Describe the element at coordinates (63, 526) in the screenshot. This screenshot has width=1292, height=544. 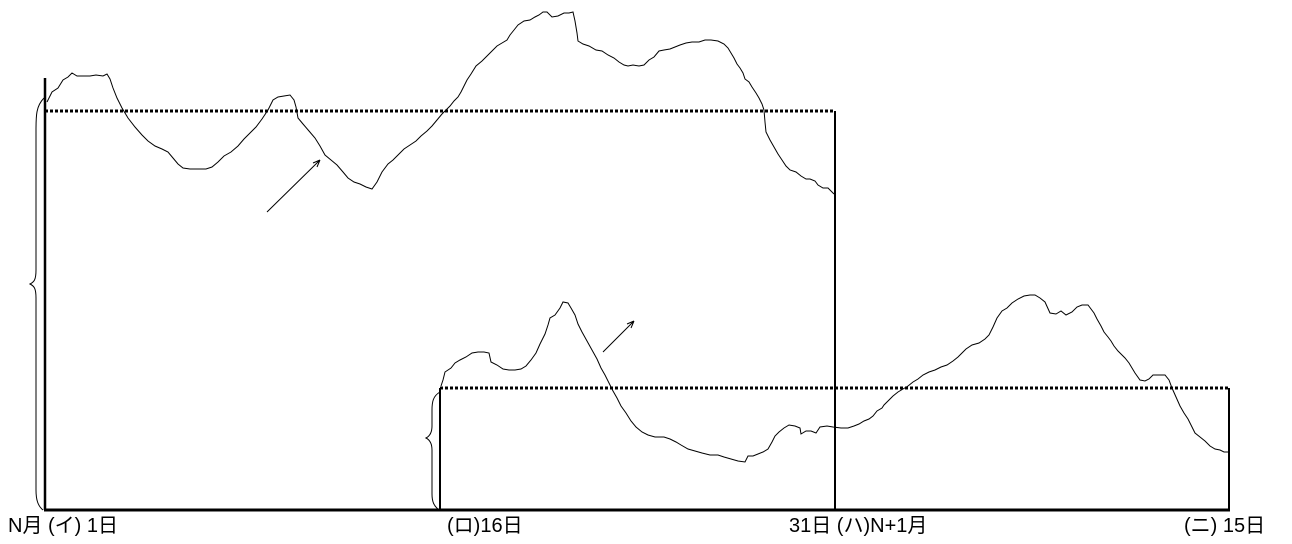
I see `period1-start-label: N月 (イ) 1日` at that location.